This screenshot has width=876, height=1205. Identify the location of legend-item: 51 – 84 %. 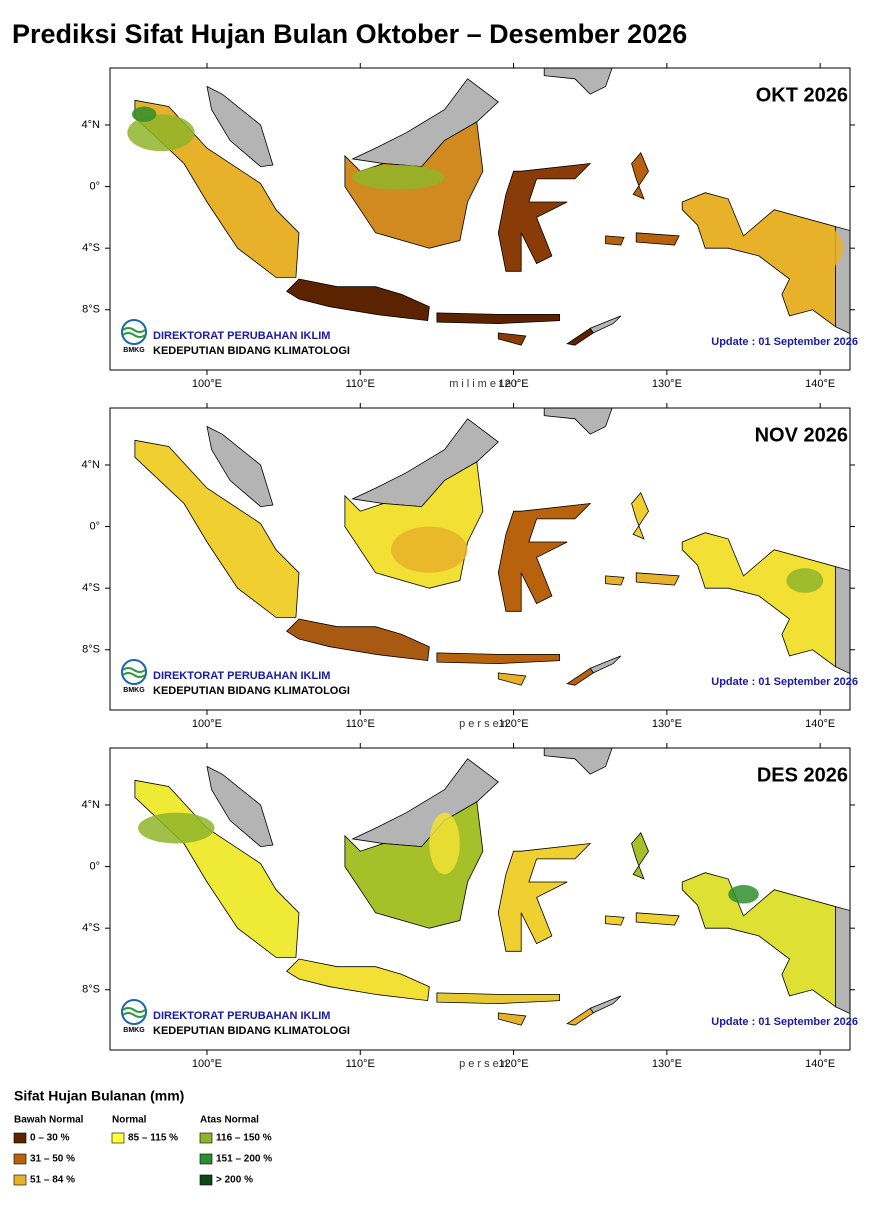
(52, 1180).